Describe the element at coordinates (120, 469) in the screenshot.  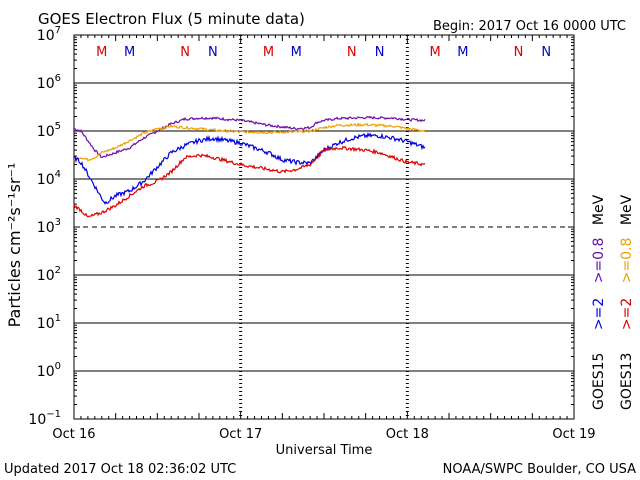
I see `updated-time: Updated 2017 Oct 18 02:36:02 UTC` at that location.